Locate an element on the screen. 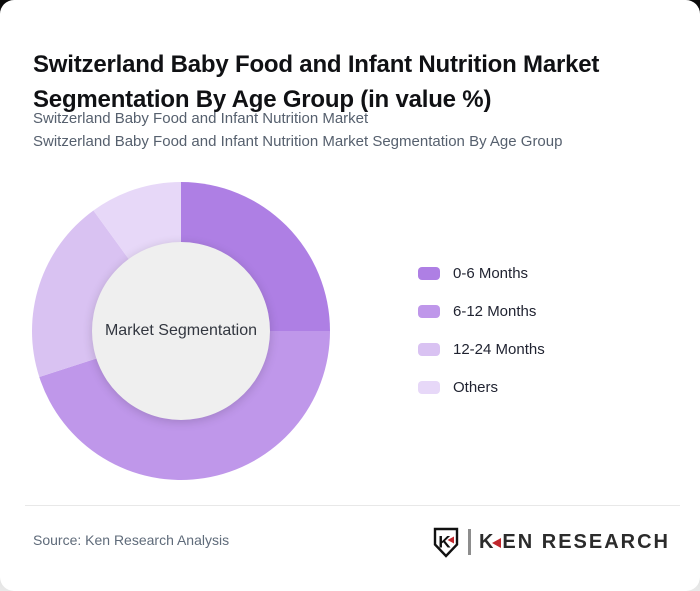 The image size is (700, 591). ken-research-logo: K K EN RESEARCH is located at coordinates (550, 542).